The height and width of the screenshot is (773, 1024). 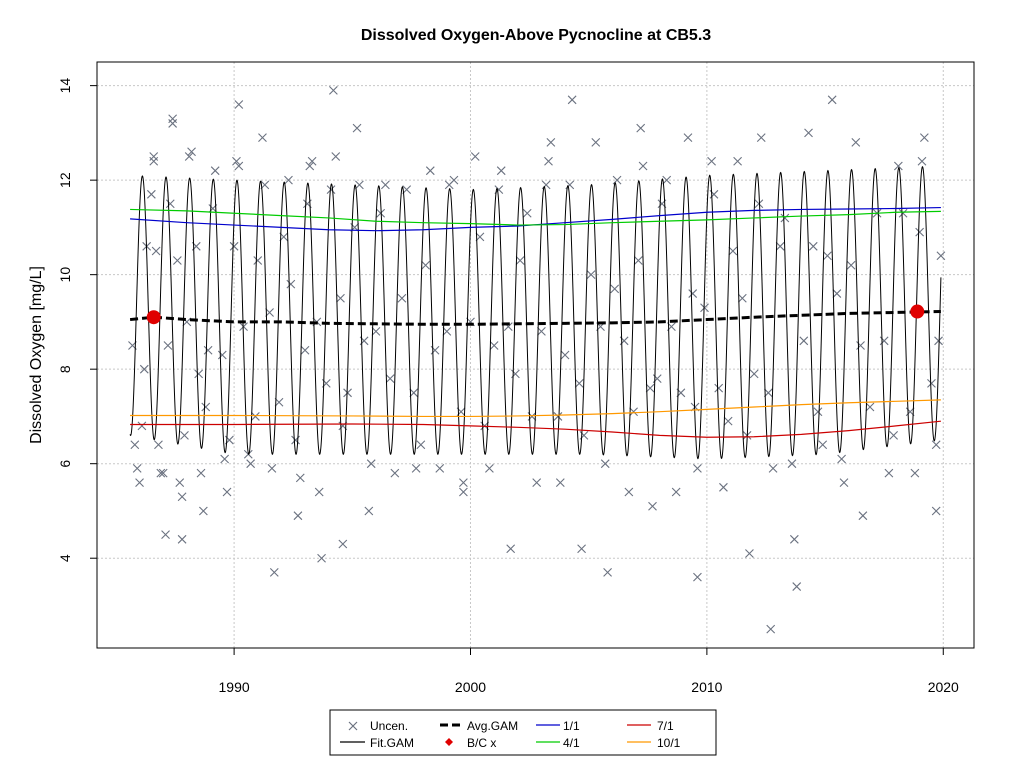 What do you see at coordinates (65, 558) in the screenshot?
I see `y-tick-label: 4` at bounding box center [65, 558].